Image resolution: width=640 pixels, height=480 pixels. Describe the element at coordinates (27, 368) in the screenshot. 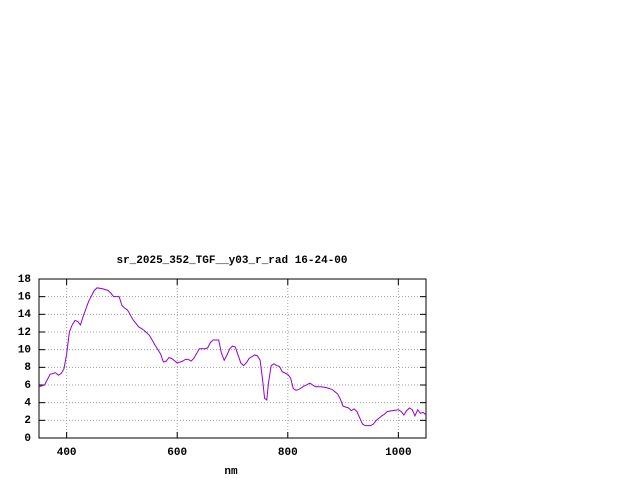

I see `y-tick-label: 8` at that location.